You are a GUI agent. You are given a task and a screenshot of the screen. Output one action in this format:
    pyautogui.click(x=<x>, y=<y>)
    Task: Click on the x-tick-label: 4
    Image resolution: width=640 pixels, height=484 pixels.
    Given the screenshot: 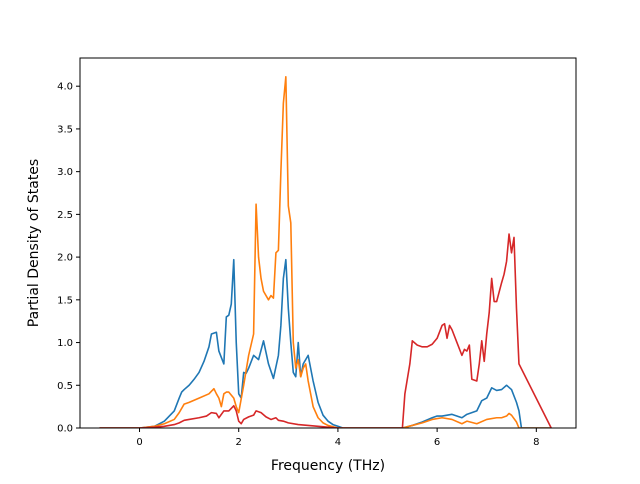 What is the action you would take?
    pyautogui.click(x=338, y=442)
    